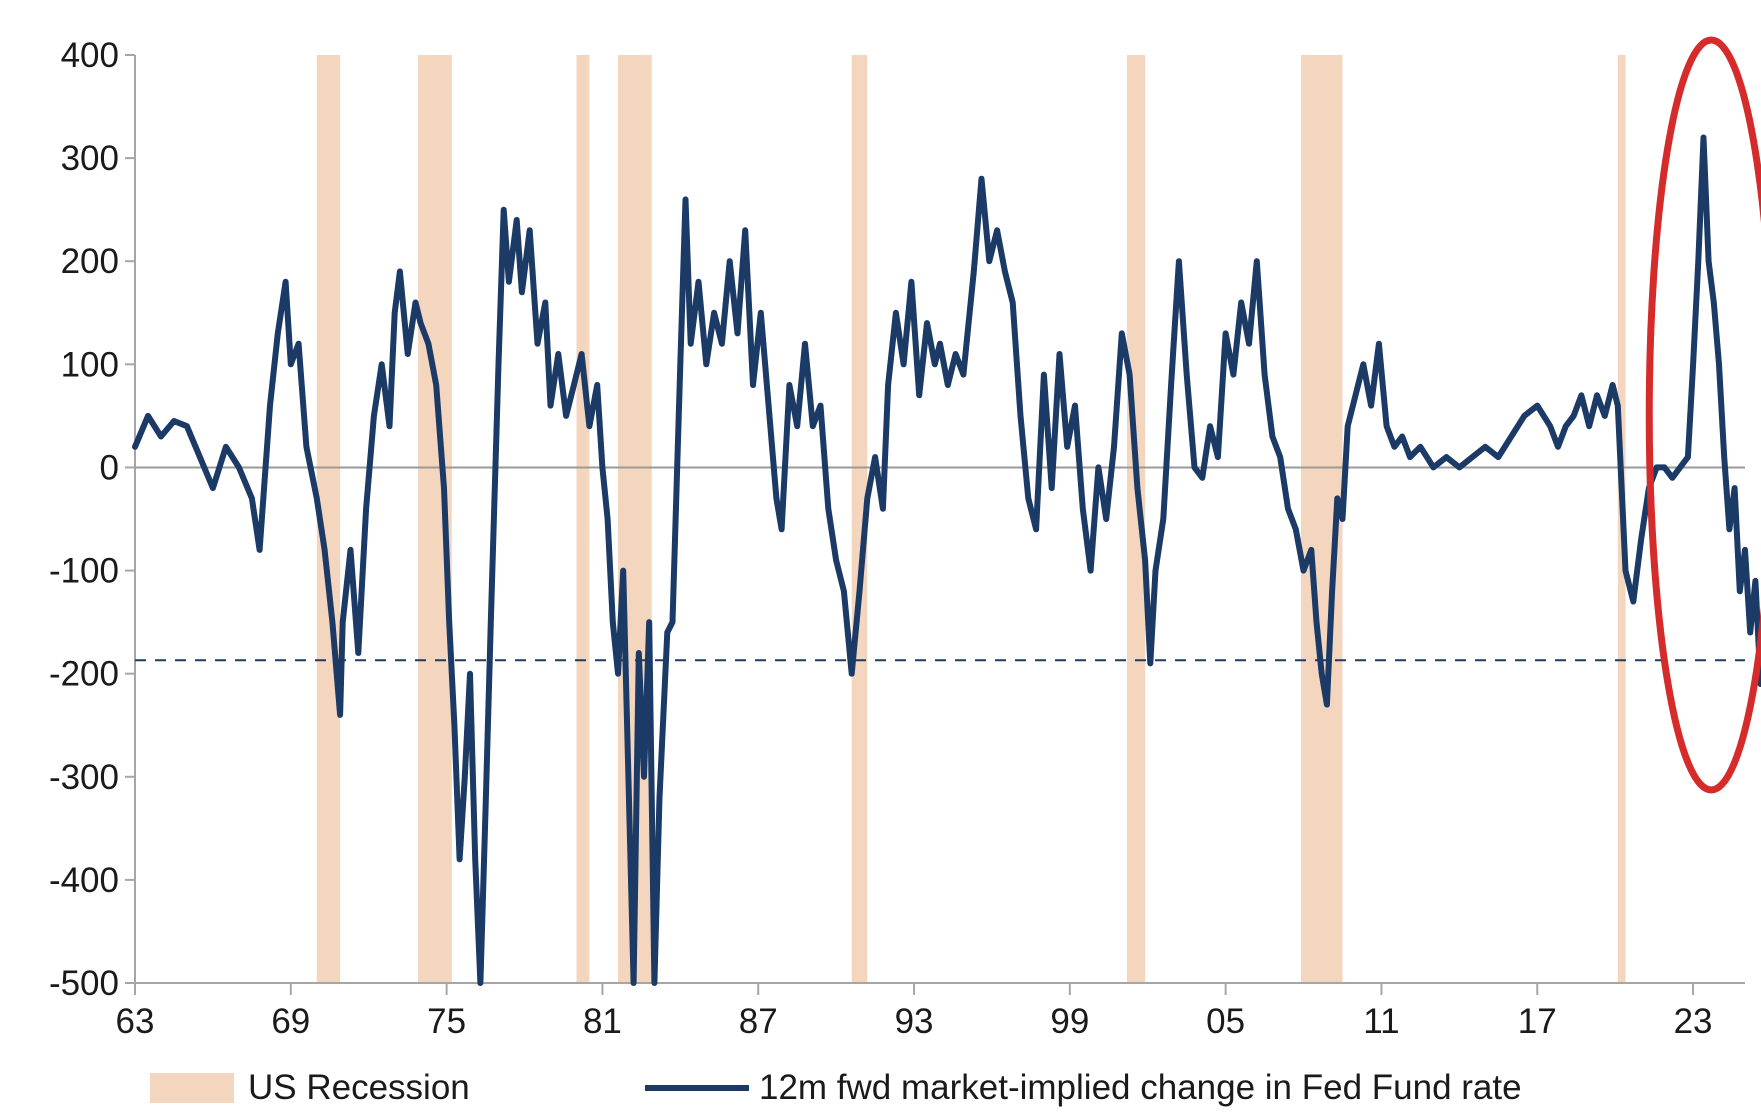  What do you see at coordinates (1693, 1021) in the screenshot?
I see `x-tick-label: 23` at bounding box center [1693, 1021].